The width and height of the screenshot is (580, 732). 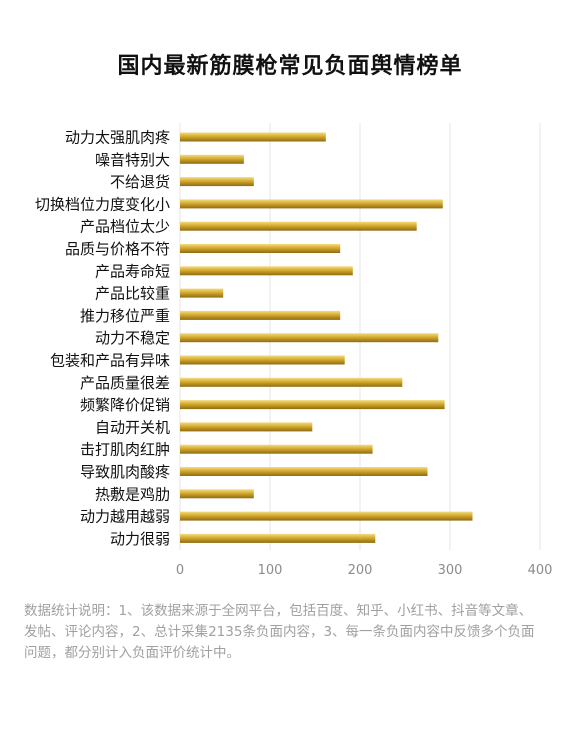 I want to click on category-label: 切换档位力度变化小, so click(x=102, y=204).